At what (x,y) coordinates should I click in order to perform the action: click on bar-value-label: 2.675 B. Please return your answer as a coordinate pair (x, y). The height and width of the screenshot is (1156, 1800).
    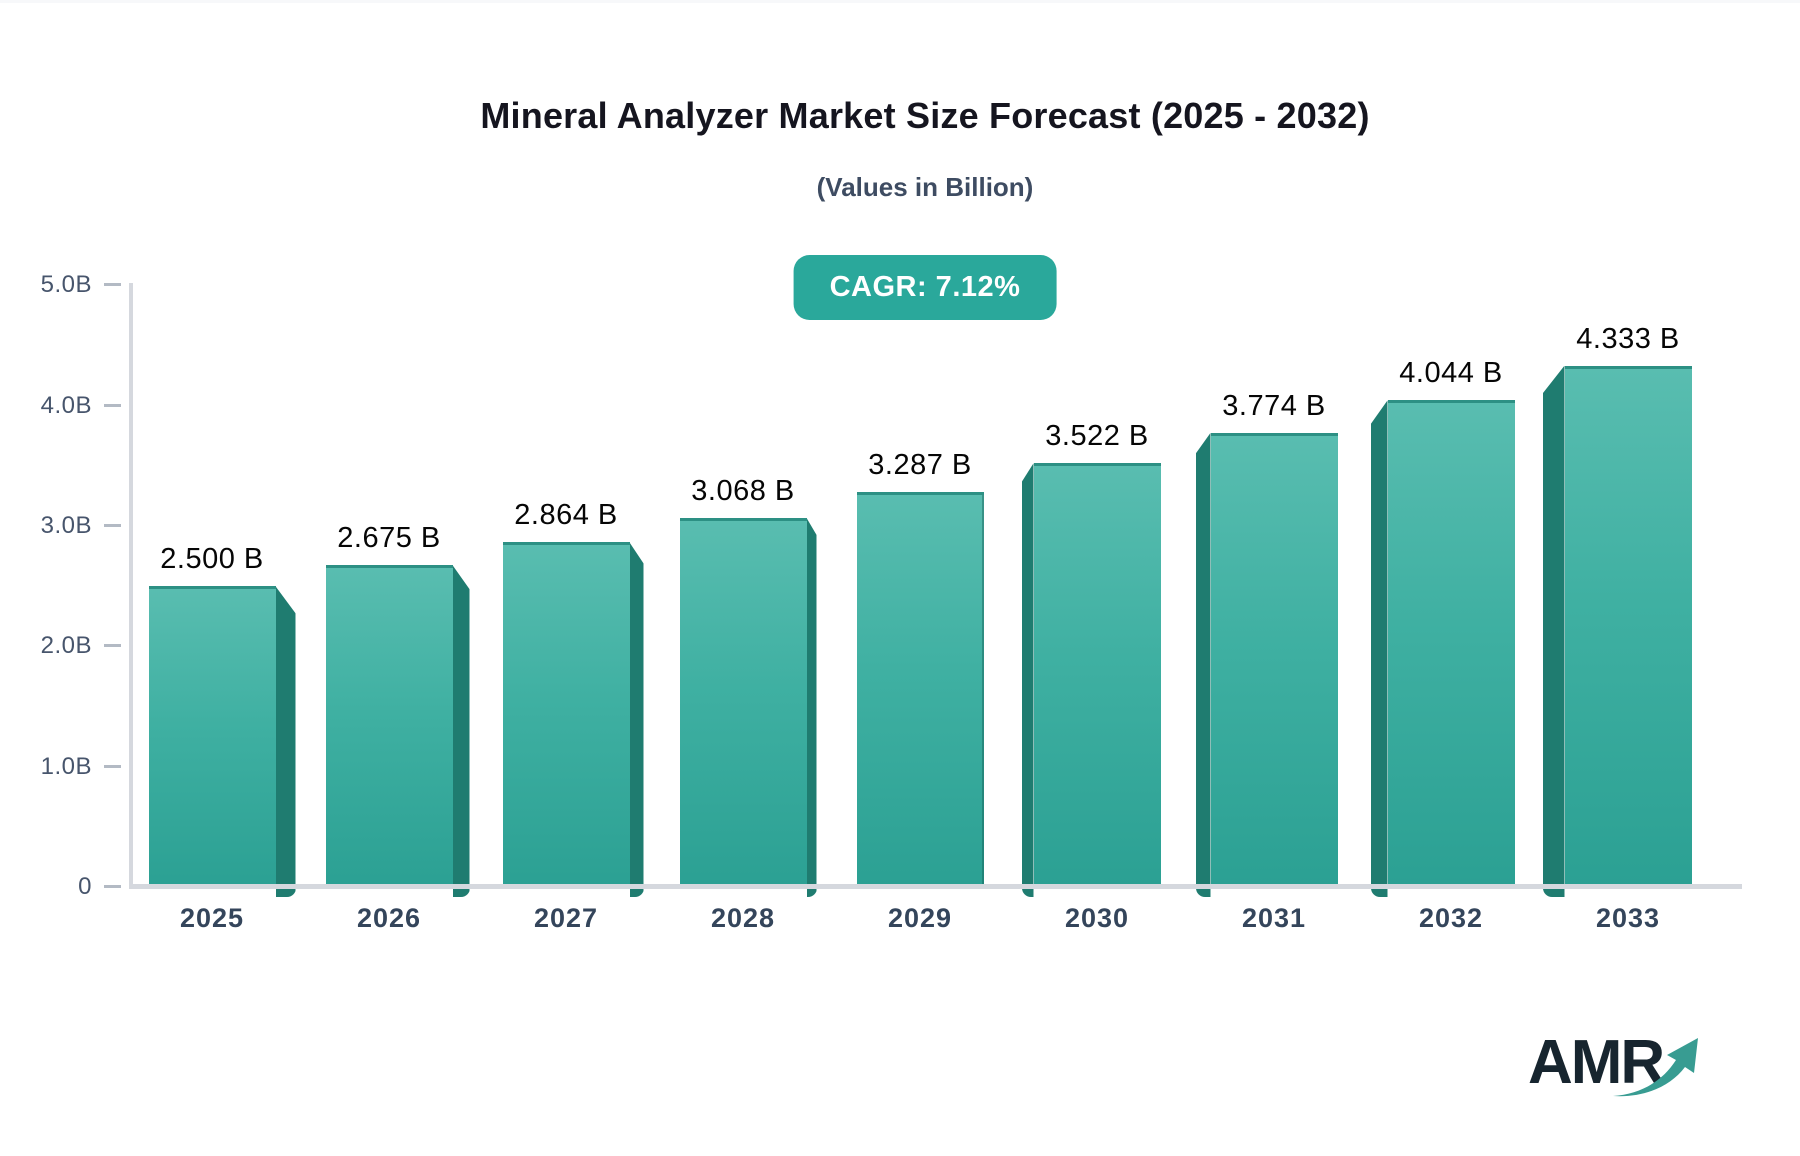
    Looking at the image, I should click on (389, 538).